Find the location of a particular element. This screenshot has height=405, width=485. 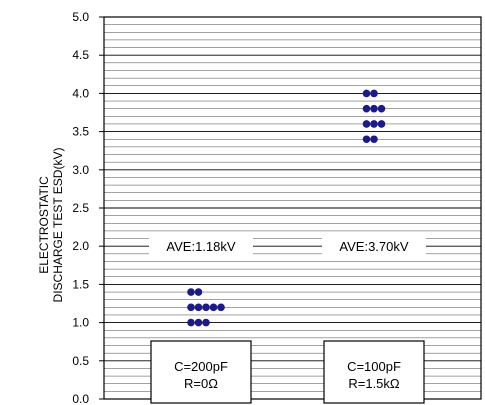

y-axis-title: ELECTROSTATIC DISCHARGE TEST ESD(kV) is located at coordinates (51, 225).